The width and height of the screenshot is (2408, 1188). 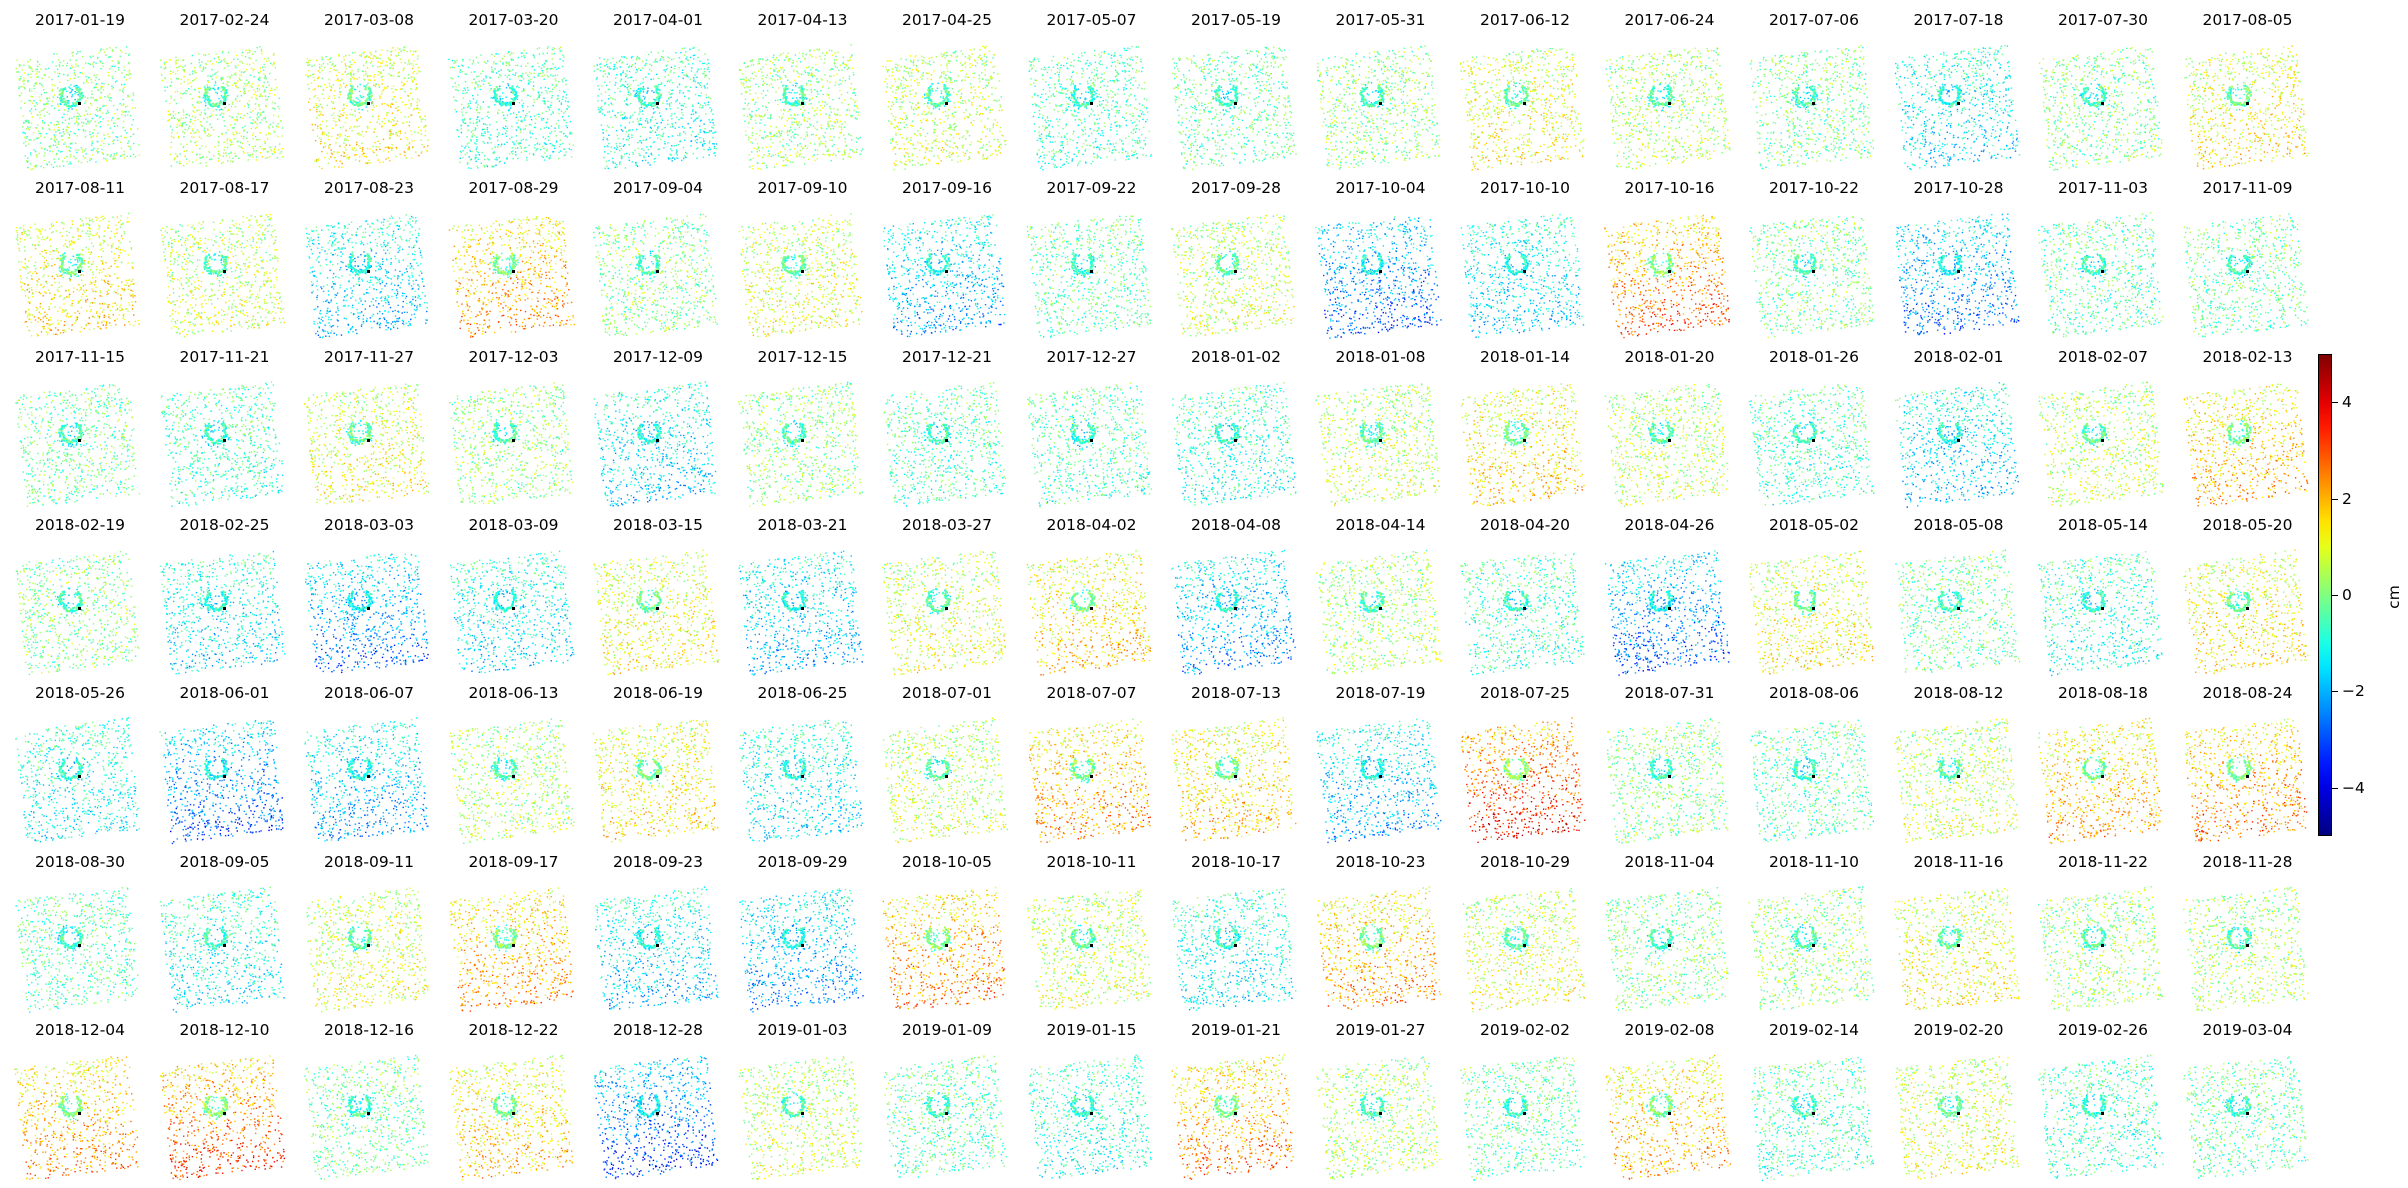 I want to click on subplot-title: 2018-02-07, so click(x=2103, y=357).